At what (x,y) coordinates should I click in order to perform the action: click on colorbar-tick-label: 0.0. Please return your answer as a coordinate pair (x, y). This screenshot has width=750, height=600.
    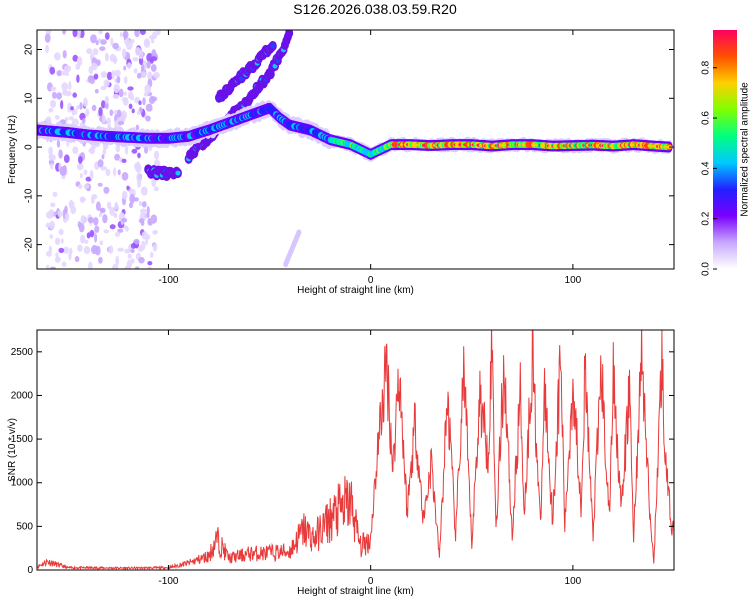
    Looking at the image, I should click on (706, 269).